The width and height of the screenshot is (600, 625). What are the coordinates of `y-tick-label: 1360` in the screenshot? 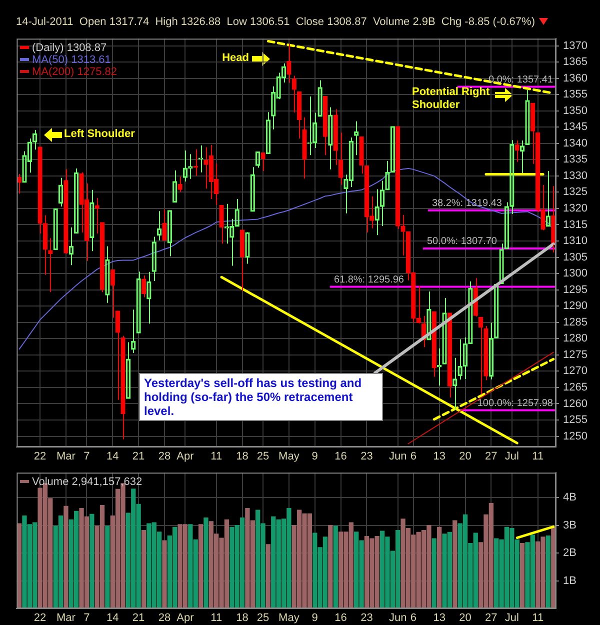 It's located at (575, 78).